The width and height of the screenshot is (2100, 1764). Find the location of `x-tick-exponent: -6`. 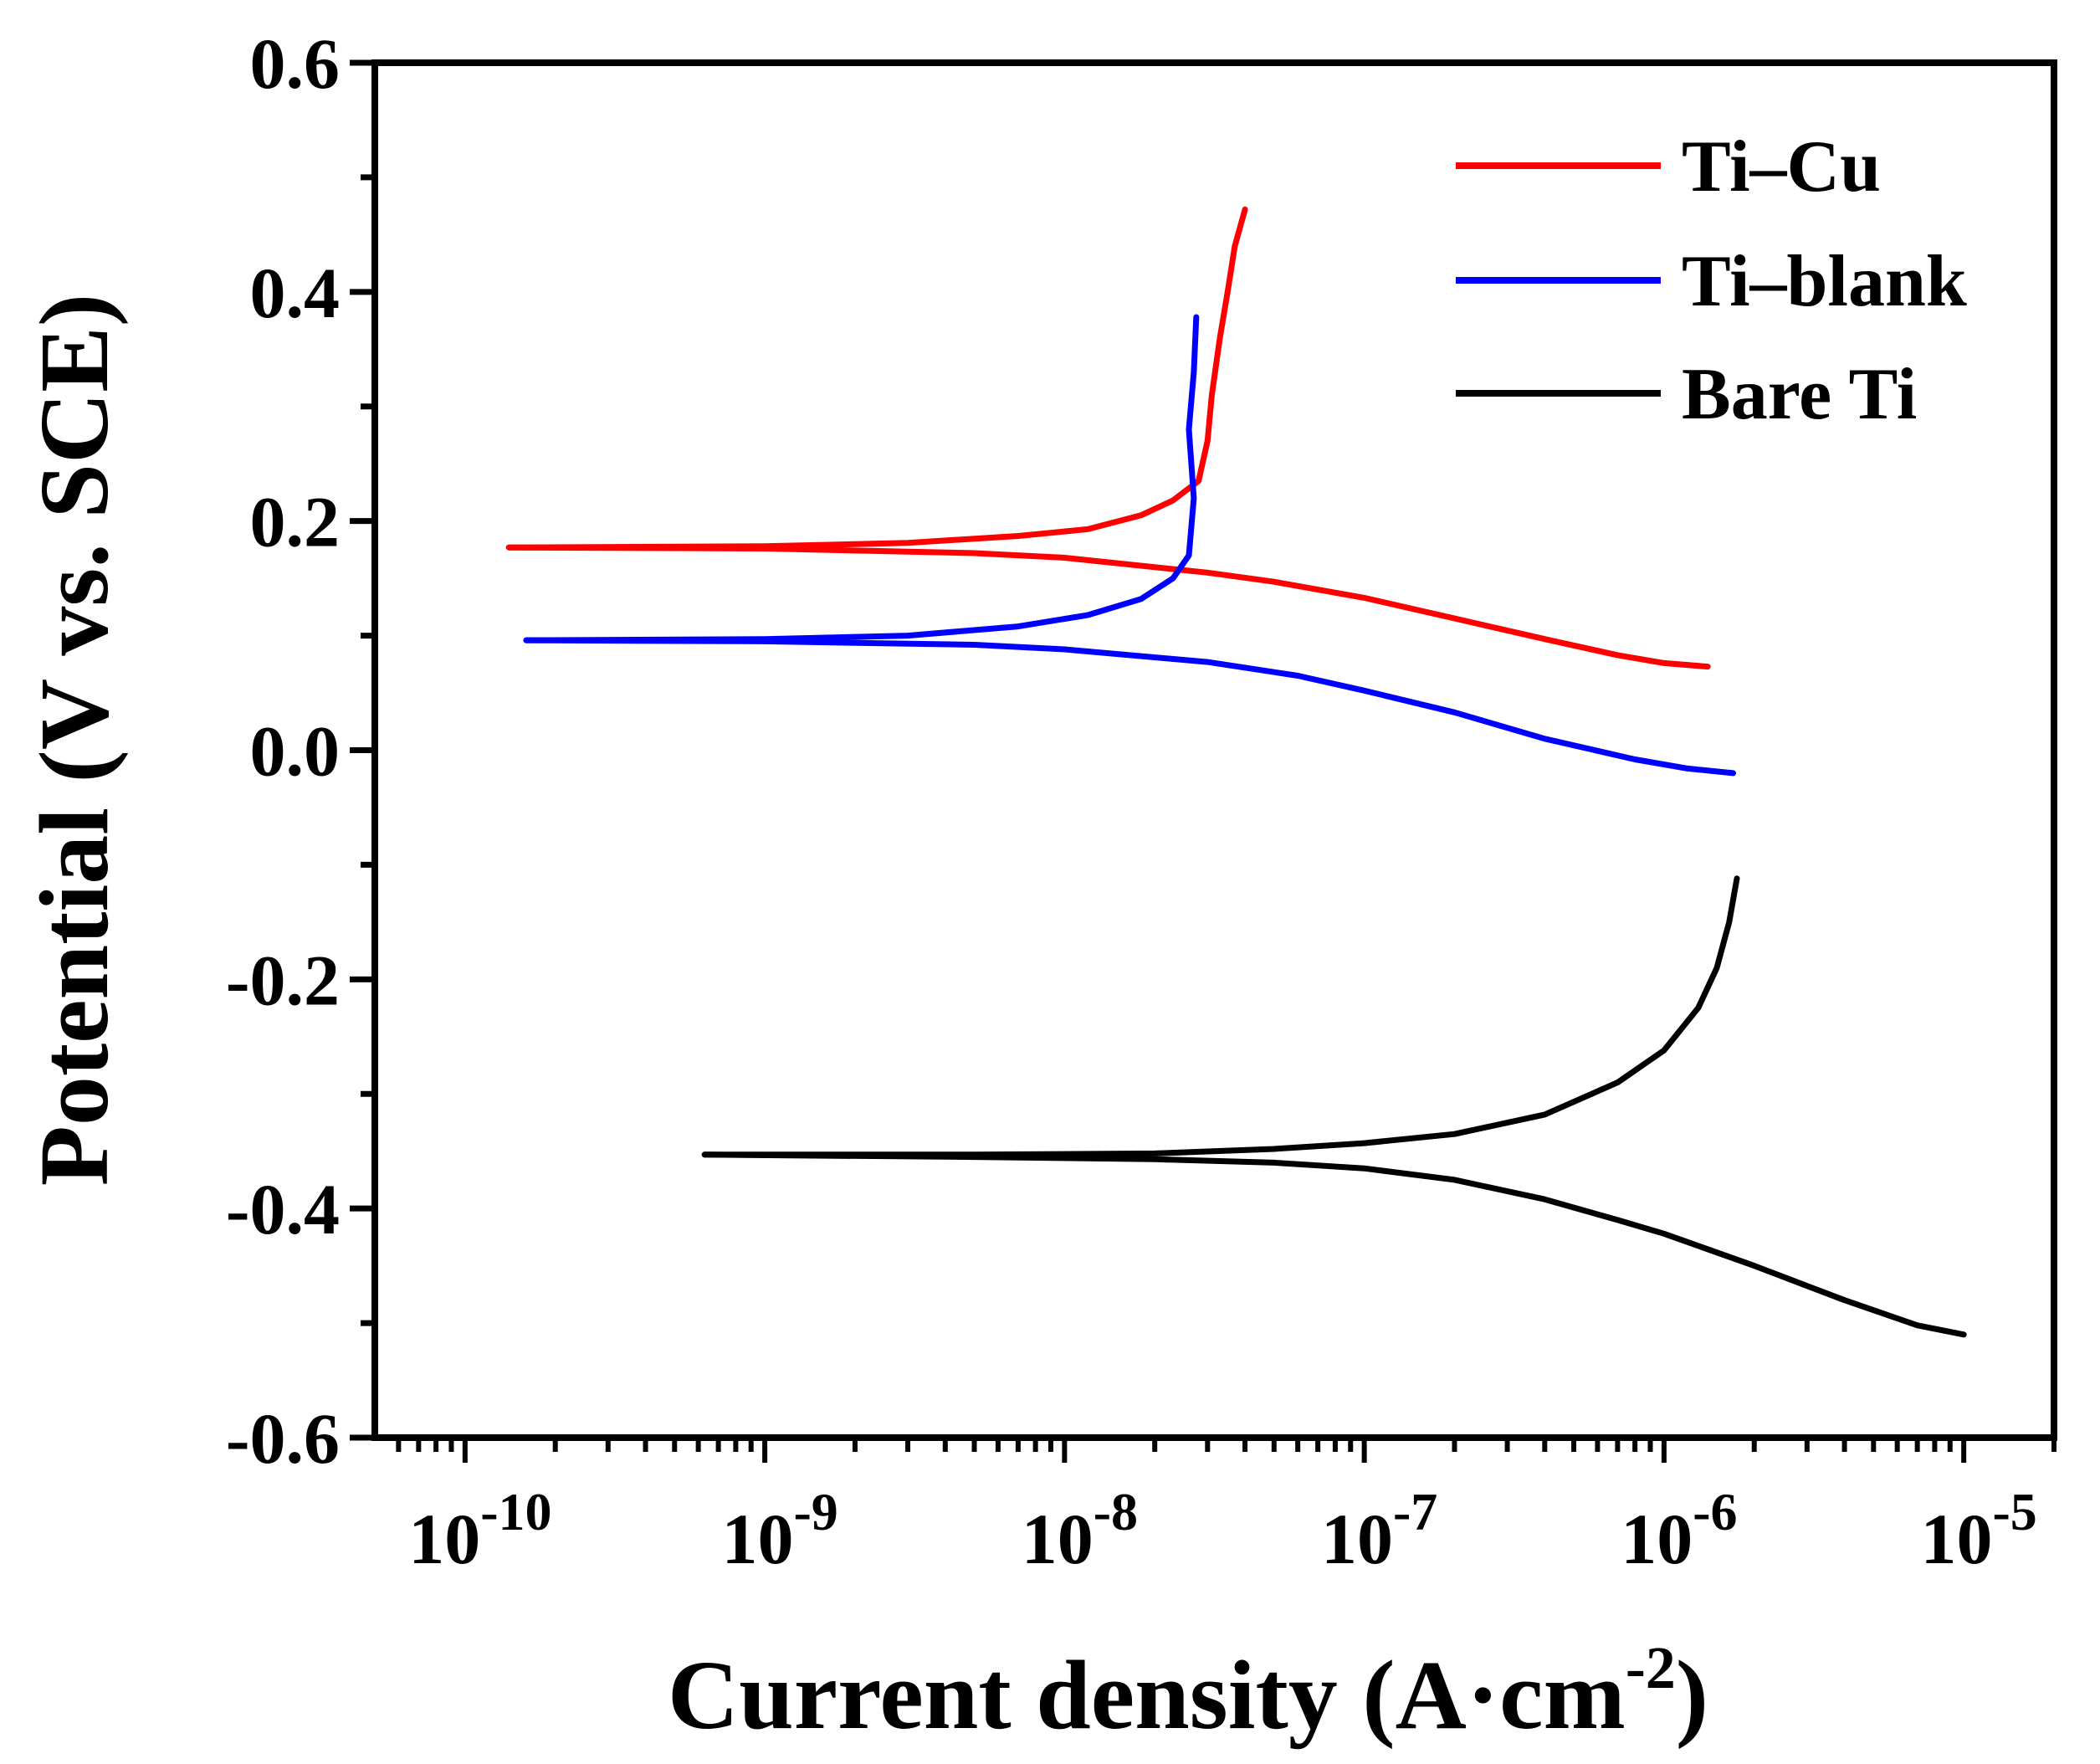

x-tick-exponent: -6 is located at coordinates (1715, 1511).